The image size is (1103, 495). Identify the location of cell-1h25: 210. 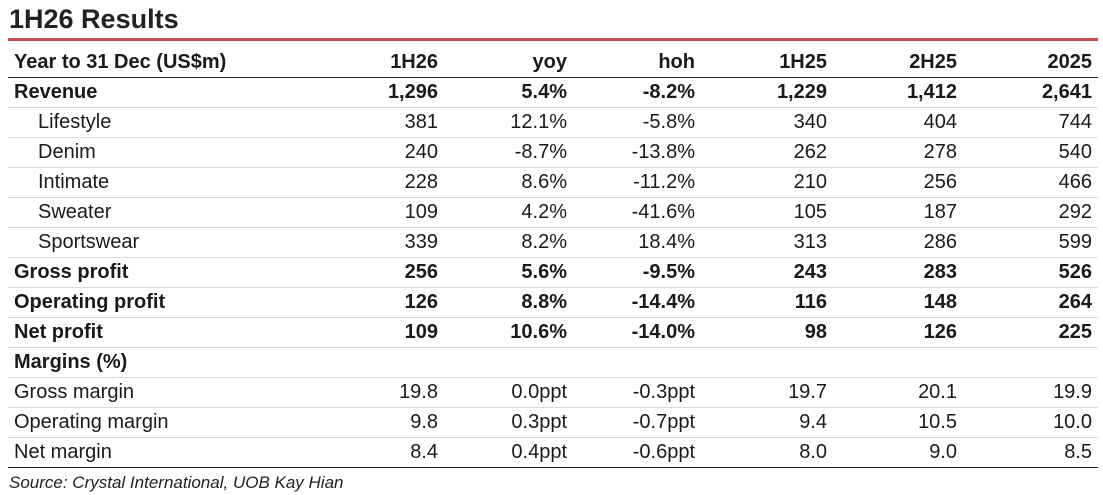
(767, 182).